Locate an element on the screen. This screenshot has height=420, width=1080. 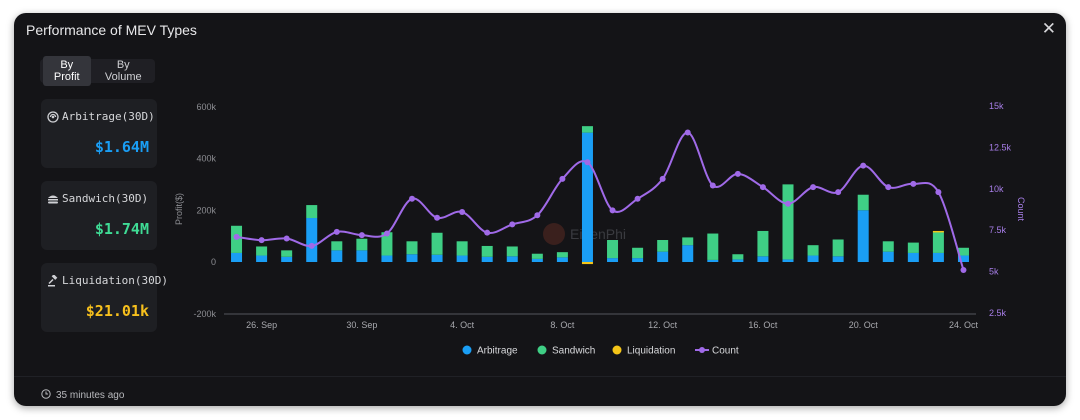
y-left-tick-label: 200k is located at coordinates (206, 210).